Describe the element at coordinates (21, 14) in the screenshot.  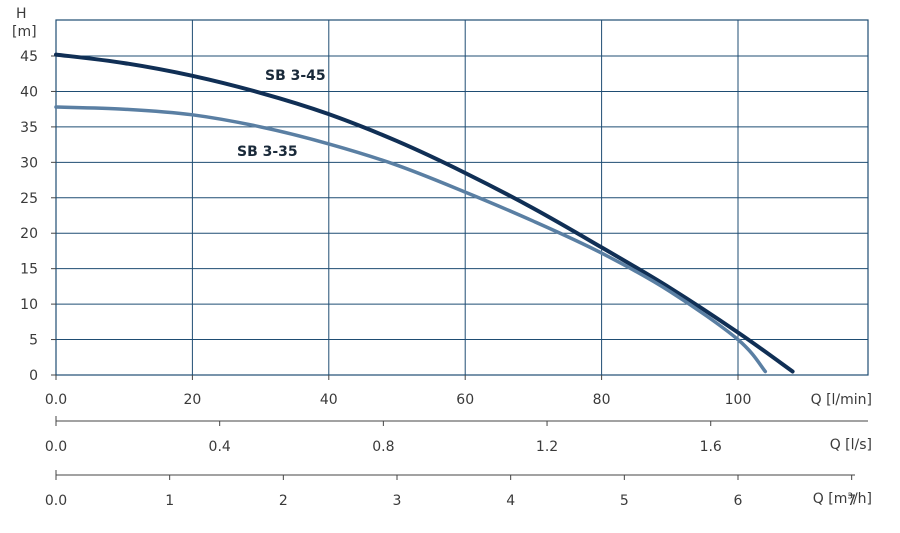
I see `y-axis-label: H` at that location.